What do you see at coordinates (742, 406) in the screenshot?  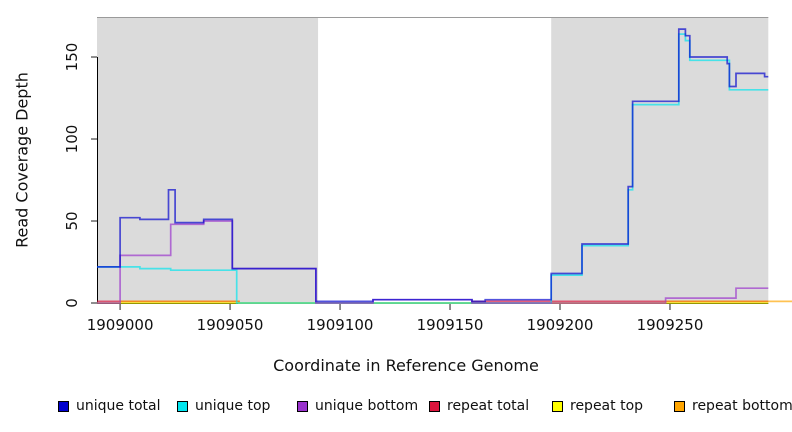 I see `legend-label: repeat bottom` at bounding box center [742, 406].